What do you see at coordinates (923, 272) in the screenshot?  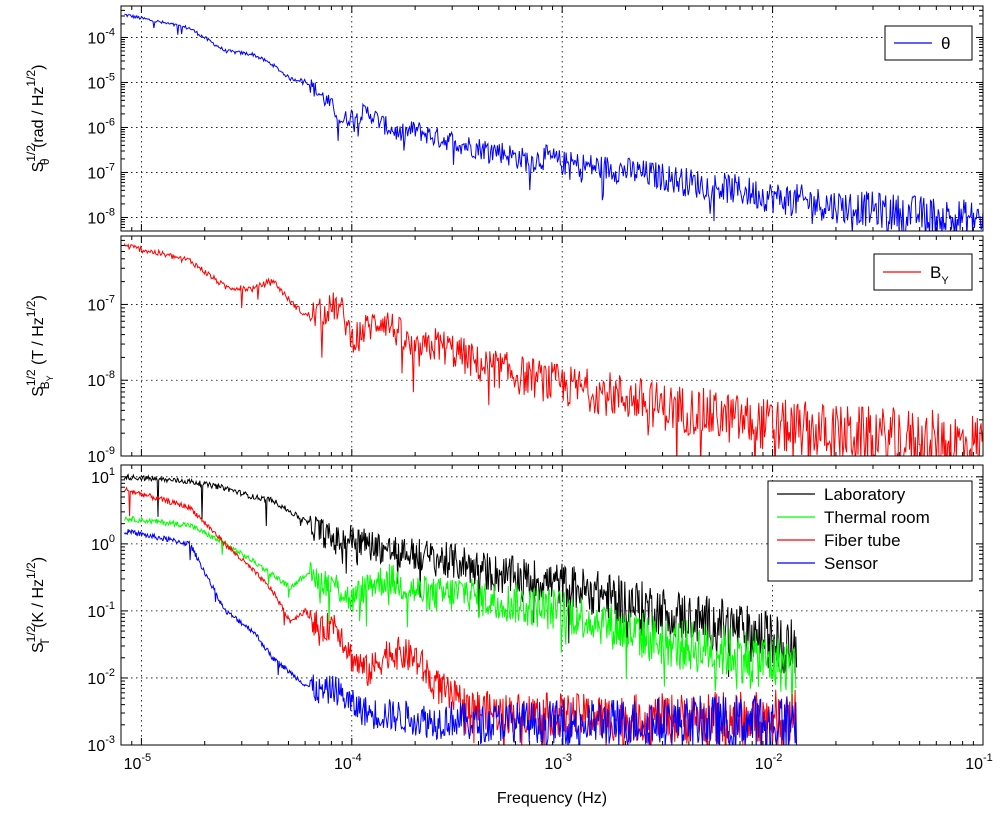 I see `legend: BY` at bounding box center [923, 272].